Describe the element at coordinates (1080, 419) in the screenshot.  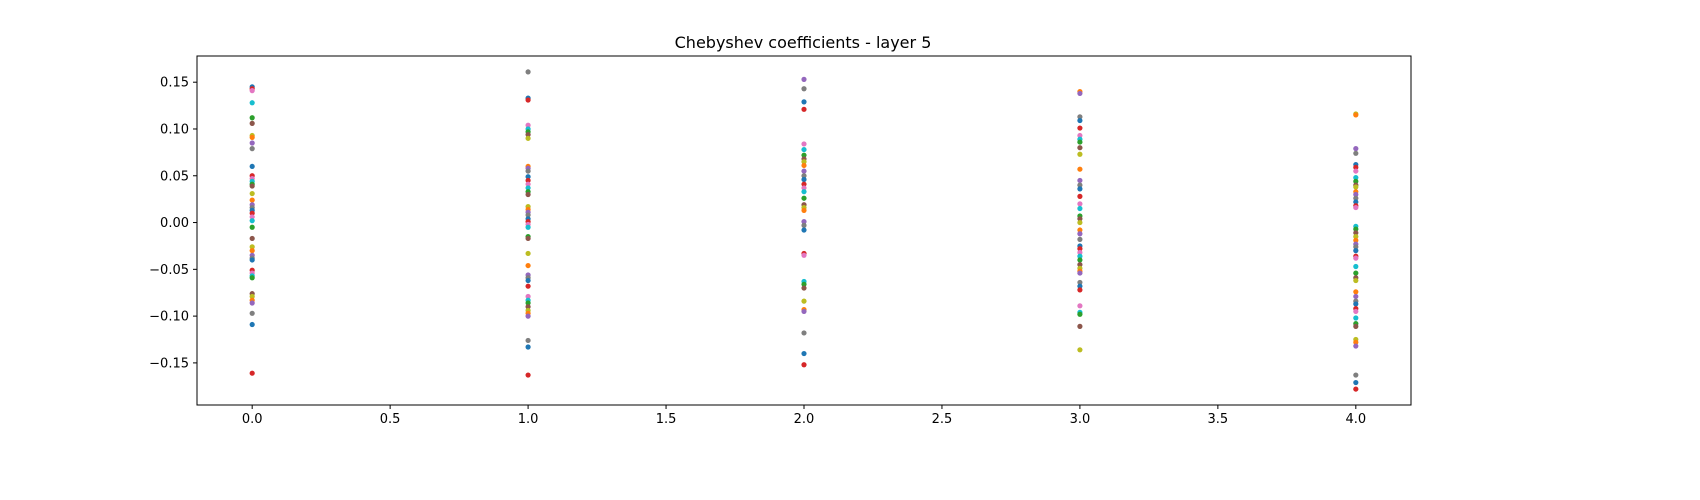
I see `x-tick-label: 3.0` at that location.